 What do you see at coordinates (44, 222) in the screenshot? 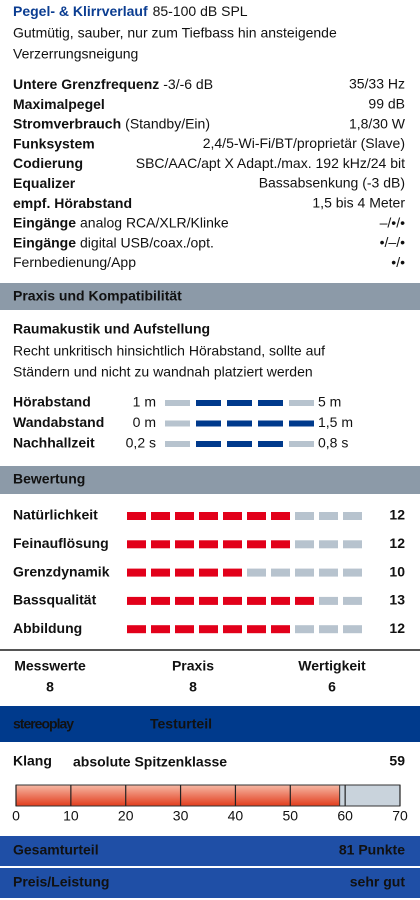
I see `spec-name: Eingänge` at bounding box center [44, 222].